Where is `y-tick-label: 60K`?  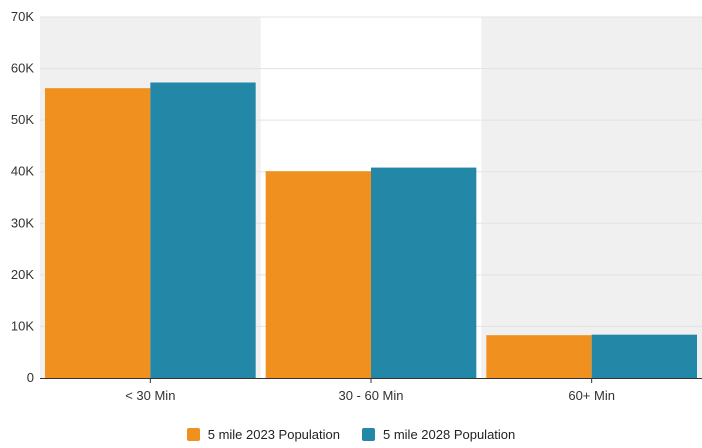
y-tick-label: 60K is located at coordinates (22, 68).